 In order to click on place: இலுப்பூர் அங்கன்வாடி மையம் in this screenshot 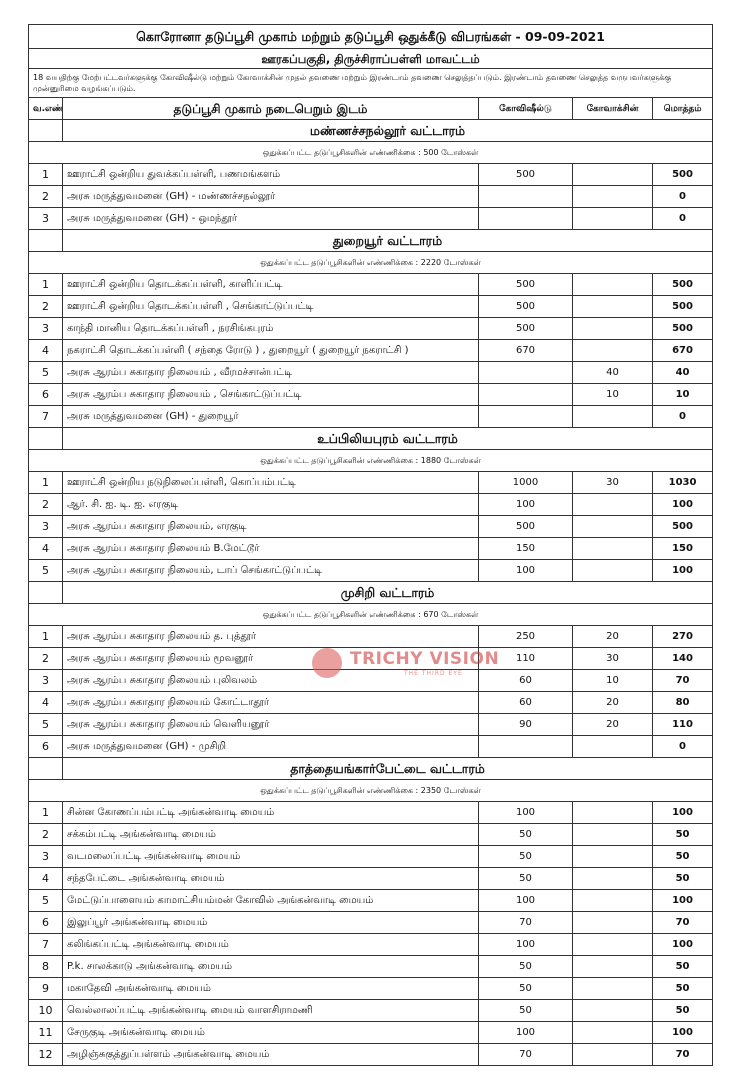, I will do `click(270, 922)`.